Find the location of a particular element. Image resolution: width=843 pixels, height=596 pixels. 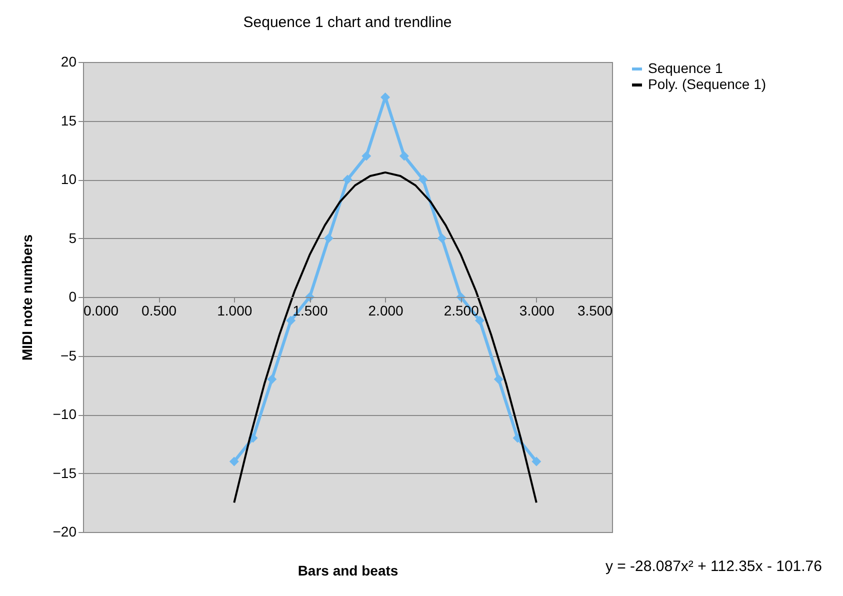

legend-label: Poly. (Sequence 1) is located at coordinates (707, 84).